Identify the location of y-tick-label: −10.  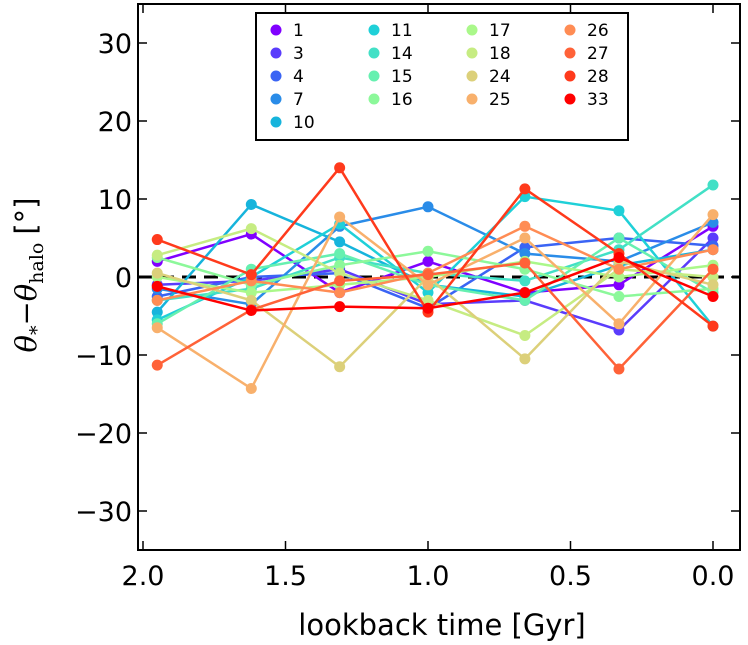
(103, 356).